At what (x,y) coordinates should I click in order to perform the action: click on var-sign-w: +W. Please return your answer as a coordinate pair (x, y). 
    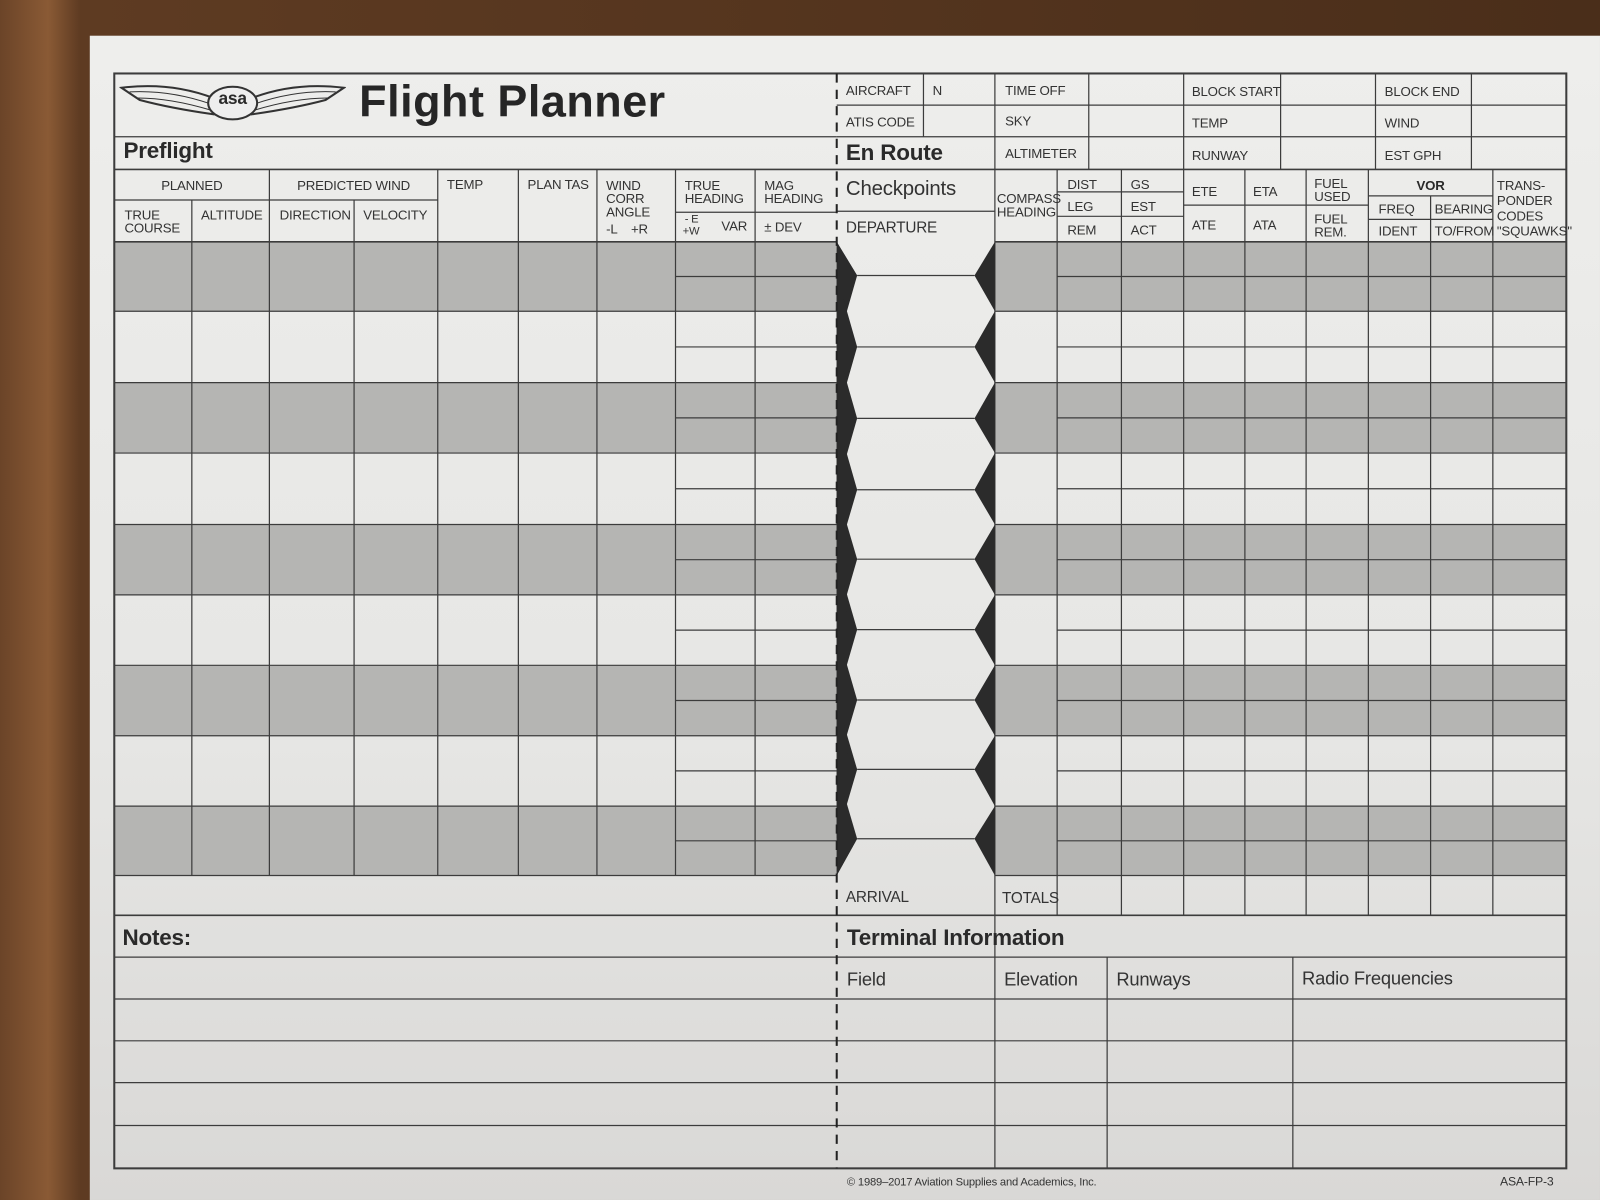
    Looking at the image, I should click on (691, 231).